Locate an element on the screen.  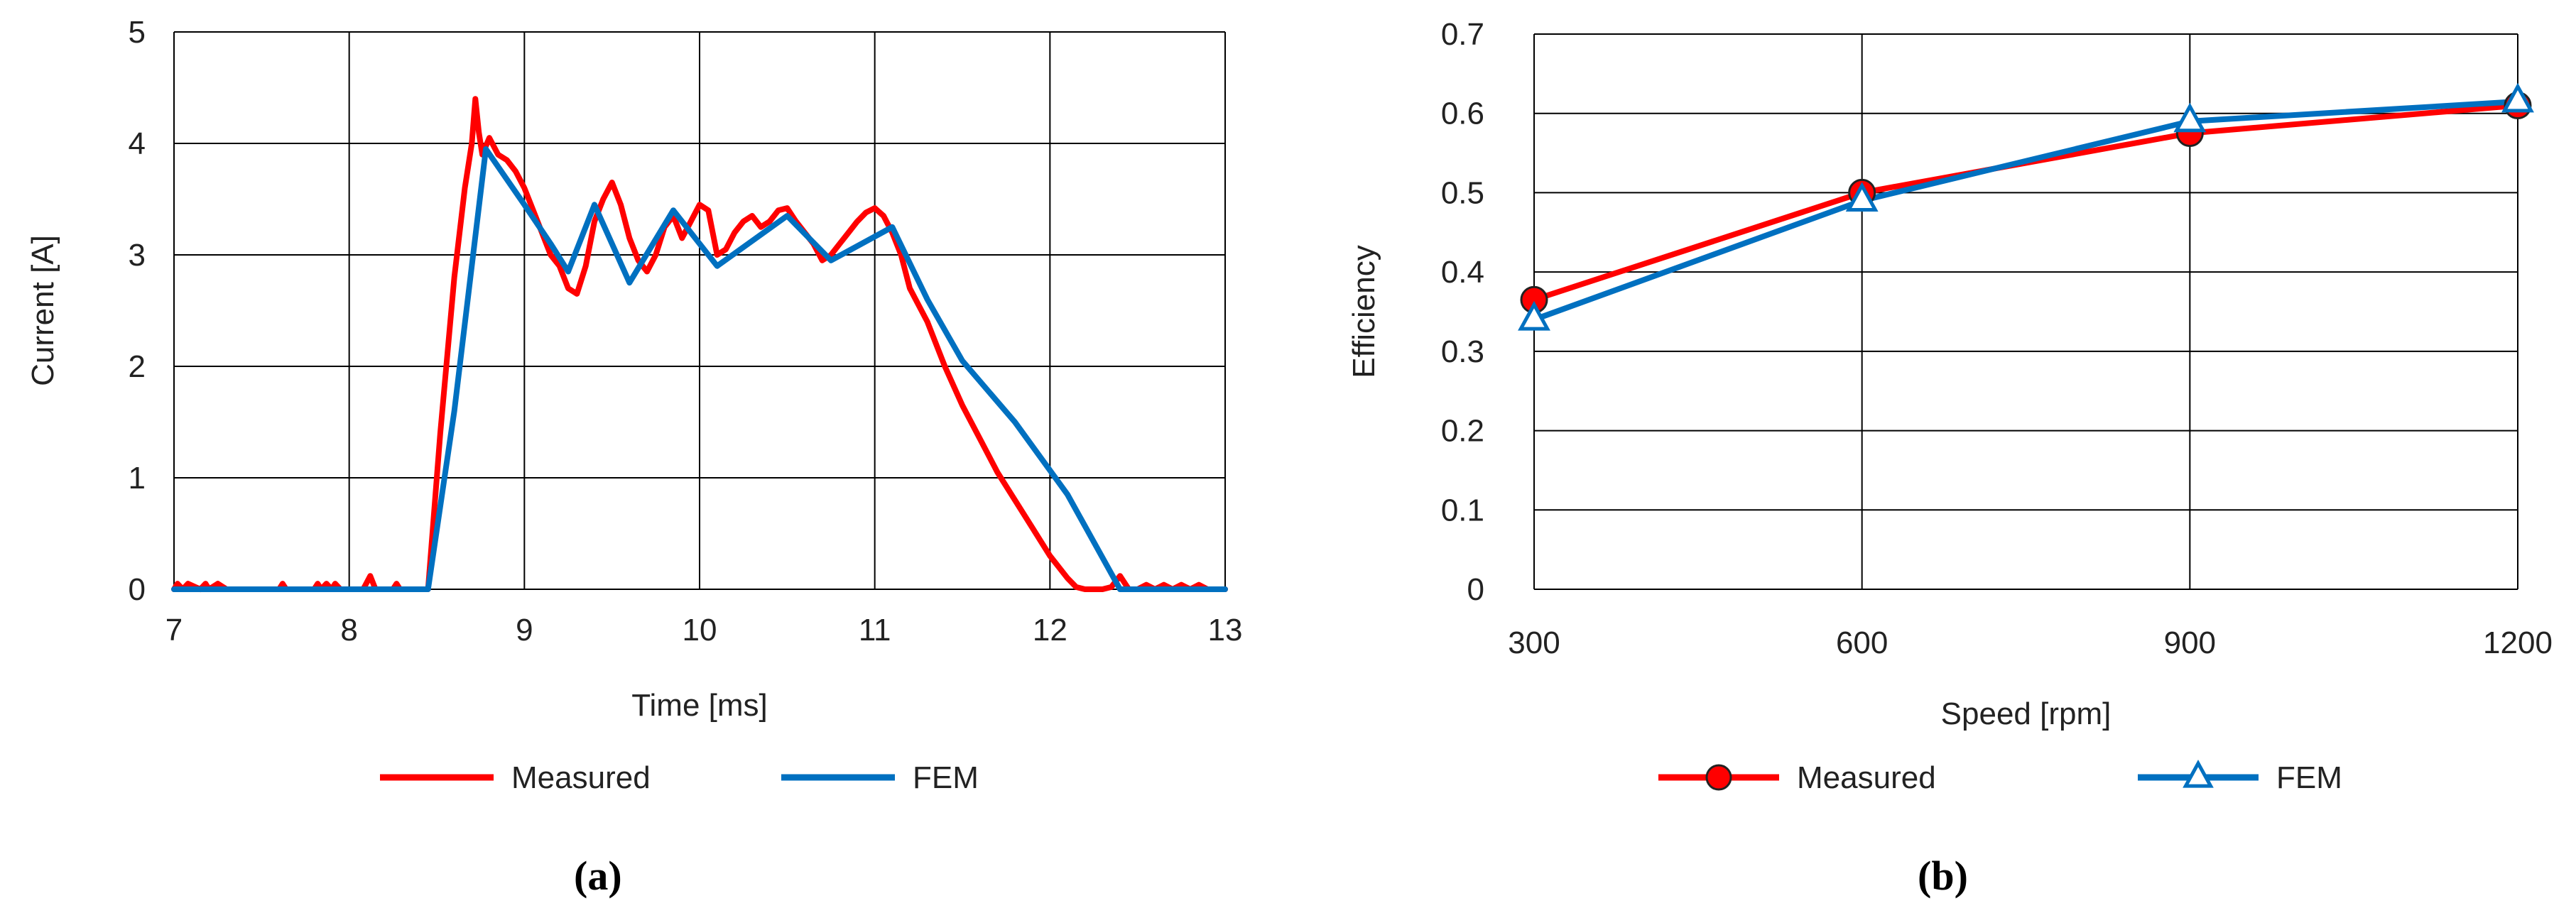
y-tick-label: 0.4 is located at coordinates (1462, 272).